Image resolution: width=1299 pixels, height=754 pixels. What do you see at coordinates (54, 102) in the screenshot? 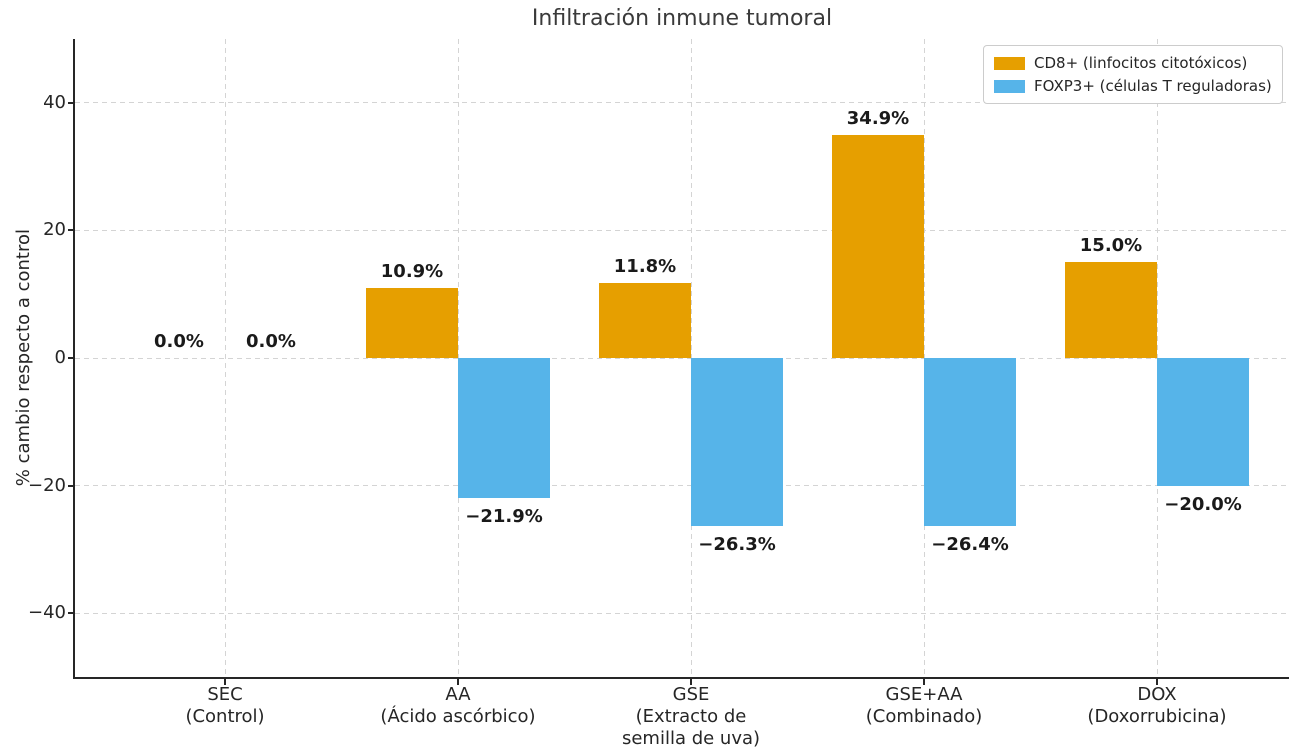
I see `y-tick-label-40: 40` at bounding box center [54, 102].